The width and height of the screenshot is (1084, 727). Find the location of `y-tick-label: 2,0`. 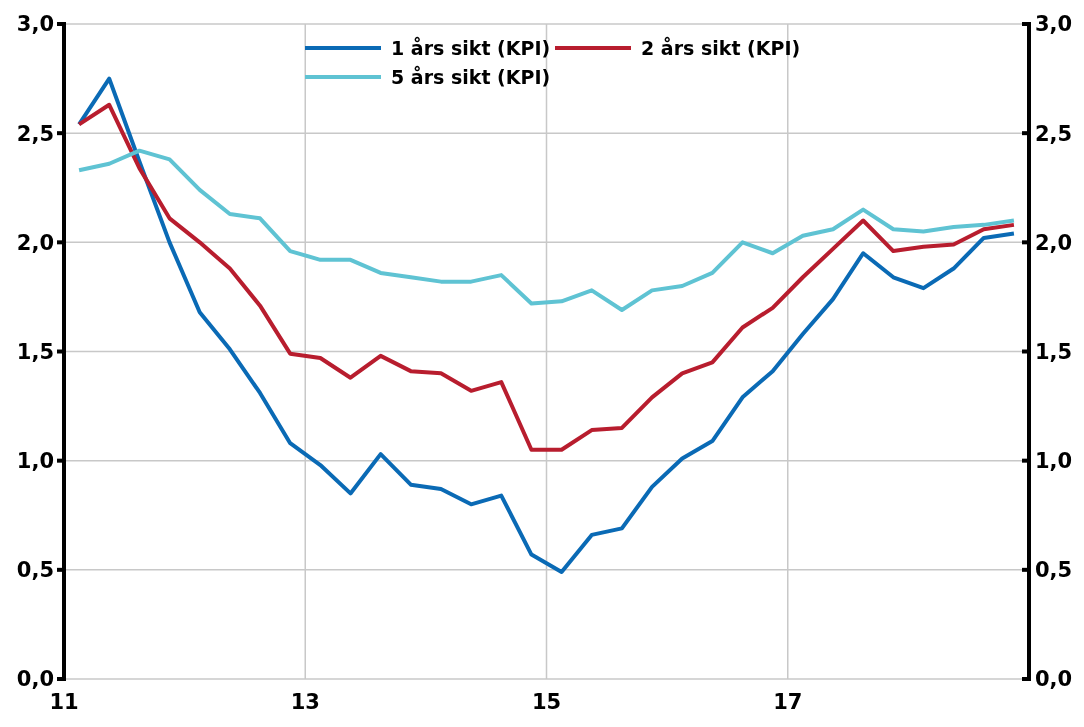

y-tick-label: 2,0 is located at coordinates (35, 242).